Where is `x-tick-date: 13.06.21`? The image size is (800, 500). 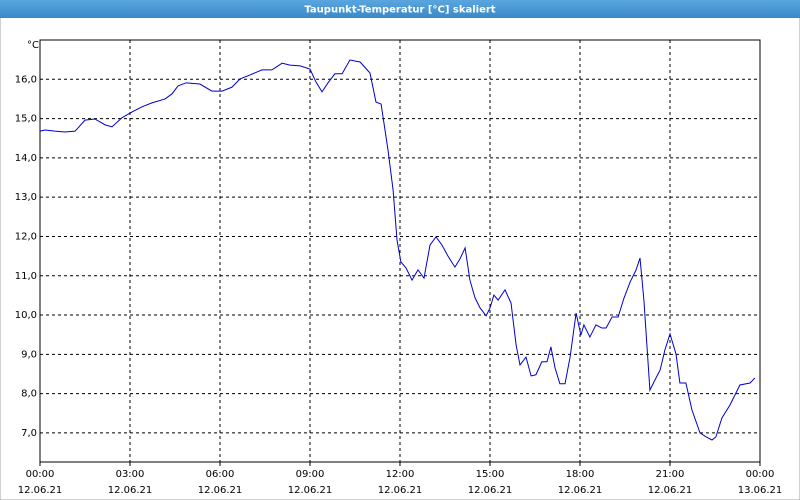
x-tick-date: 13.06.21 is located at coordinates (760, 490).